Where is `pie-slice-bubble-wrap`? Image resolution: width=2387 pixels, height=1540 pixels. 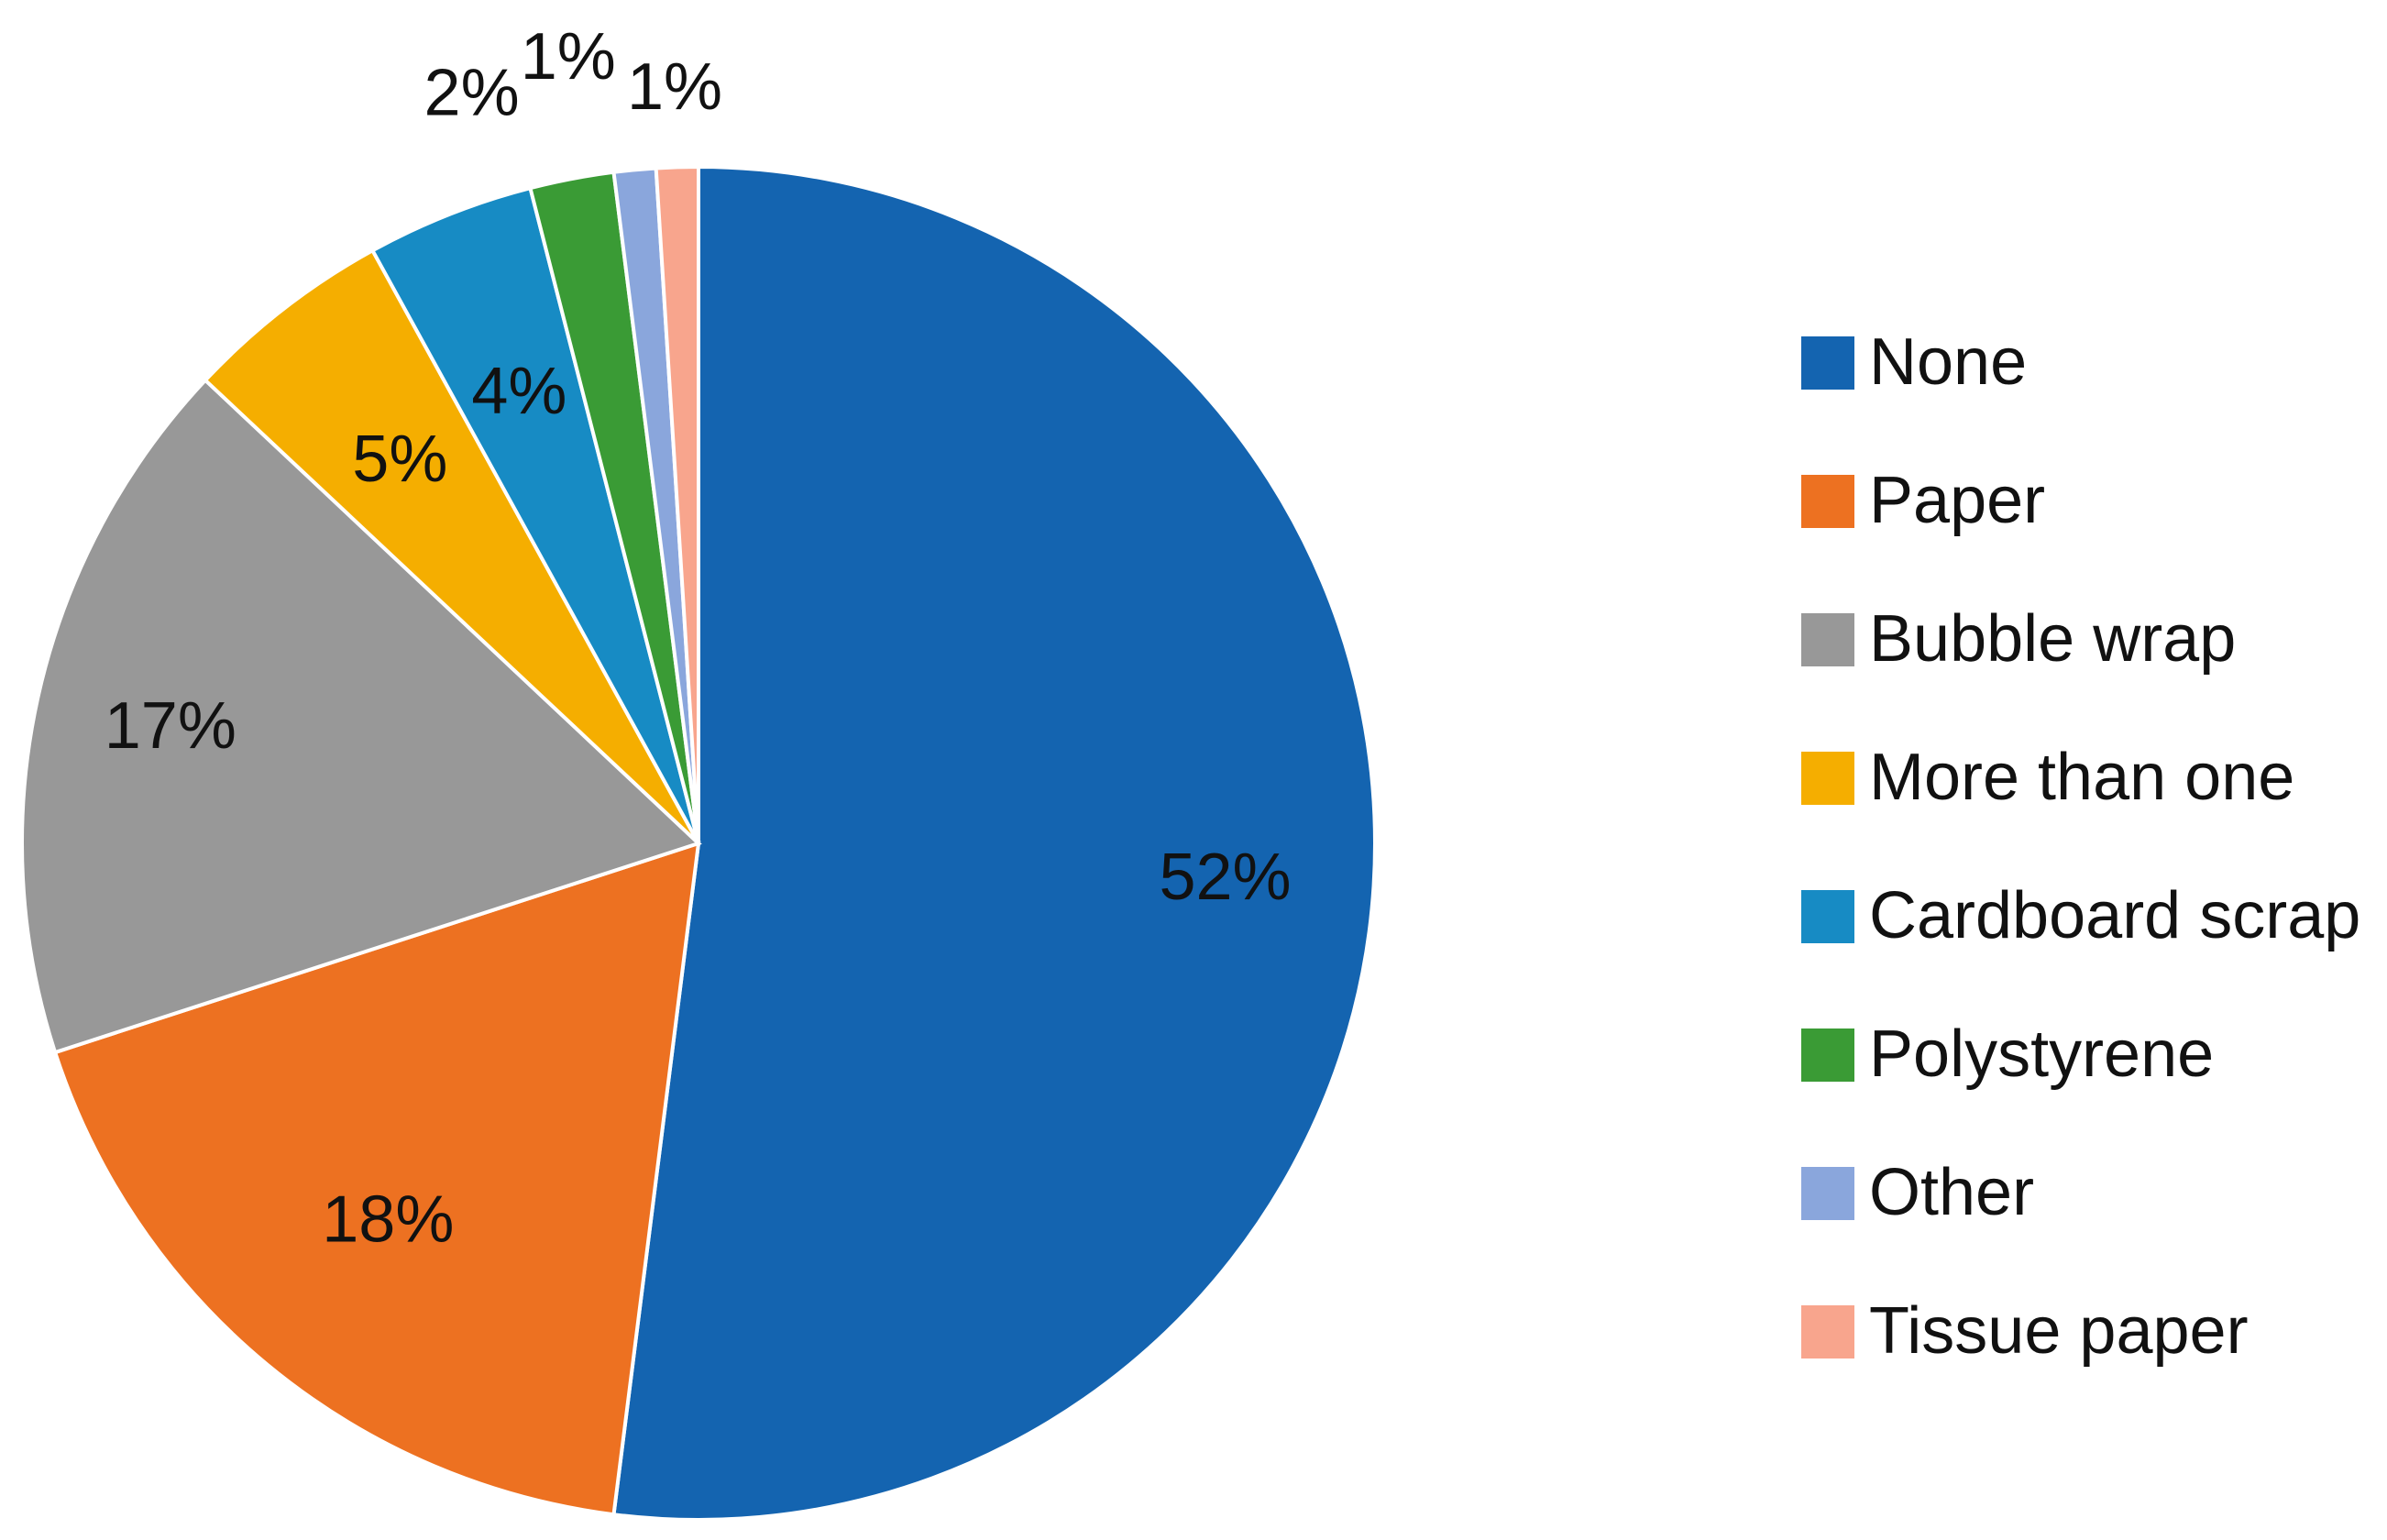 pie-slice-bubble-wrap is located at coordinates (361, 716).